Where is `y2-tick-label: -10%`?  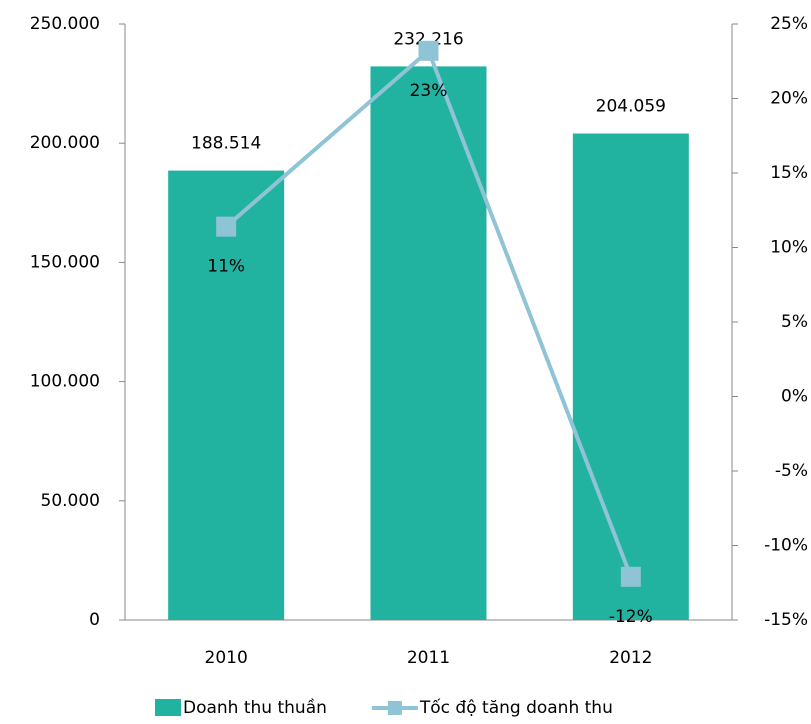 y2-tick-label: -10% is located at coordinates (786, 546).